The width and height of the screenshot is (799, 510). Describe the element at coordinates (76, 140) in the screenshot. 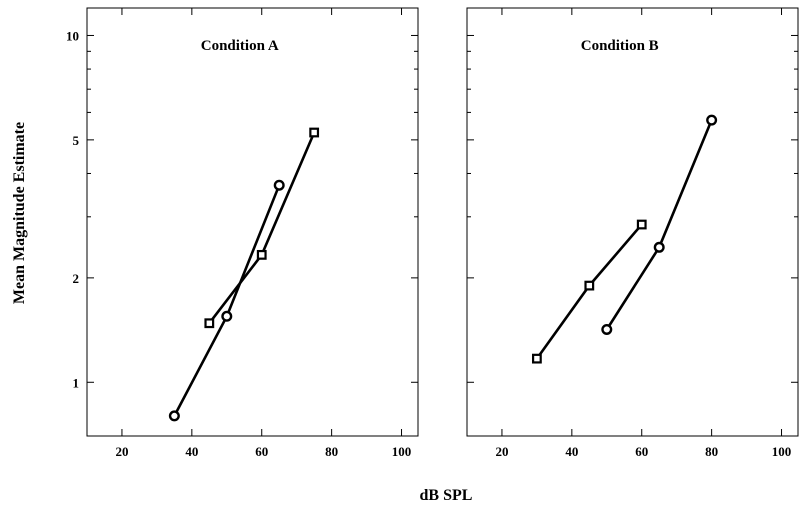

I see `y-tick-label: 5` at that location.